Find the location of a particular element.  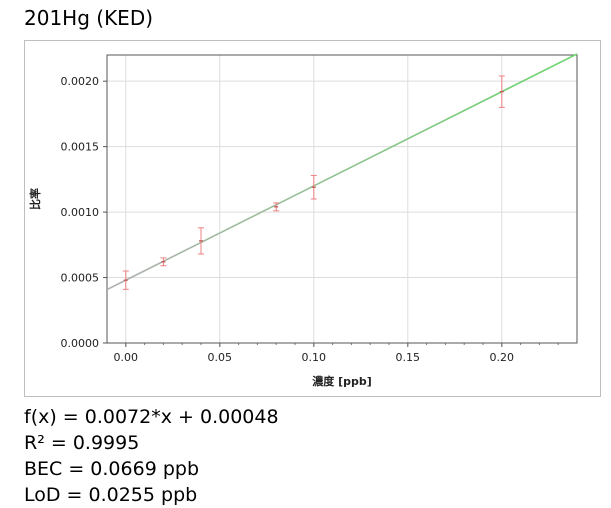

y-tick-label: 0.0005 is located at coordinates (80, 278).